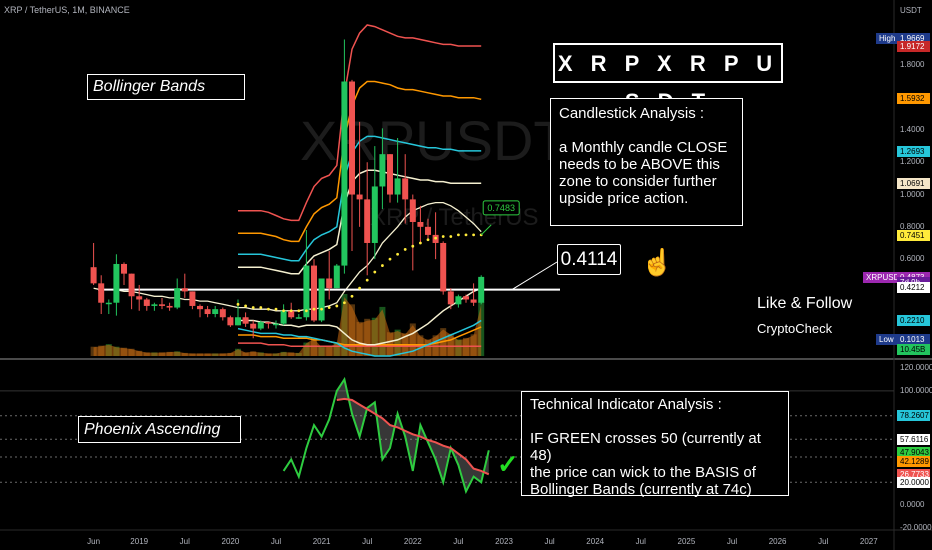 Image resolution: width=932 pixels, height=550 pixels. Describe the element at coordinates (230, 541) in the screenshot. I see `time-axis-label: 2020` at that location.